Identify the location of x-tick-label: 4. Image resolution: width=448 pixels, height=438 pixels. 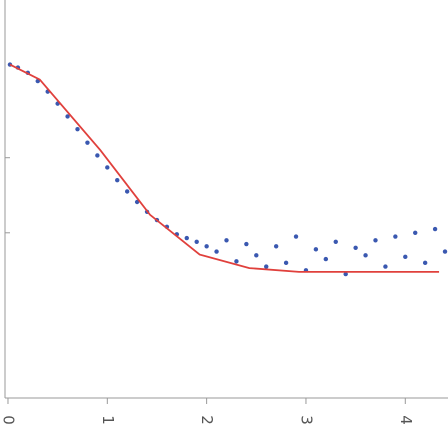
(406, 420).